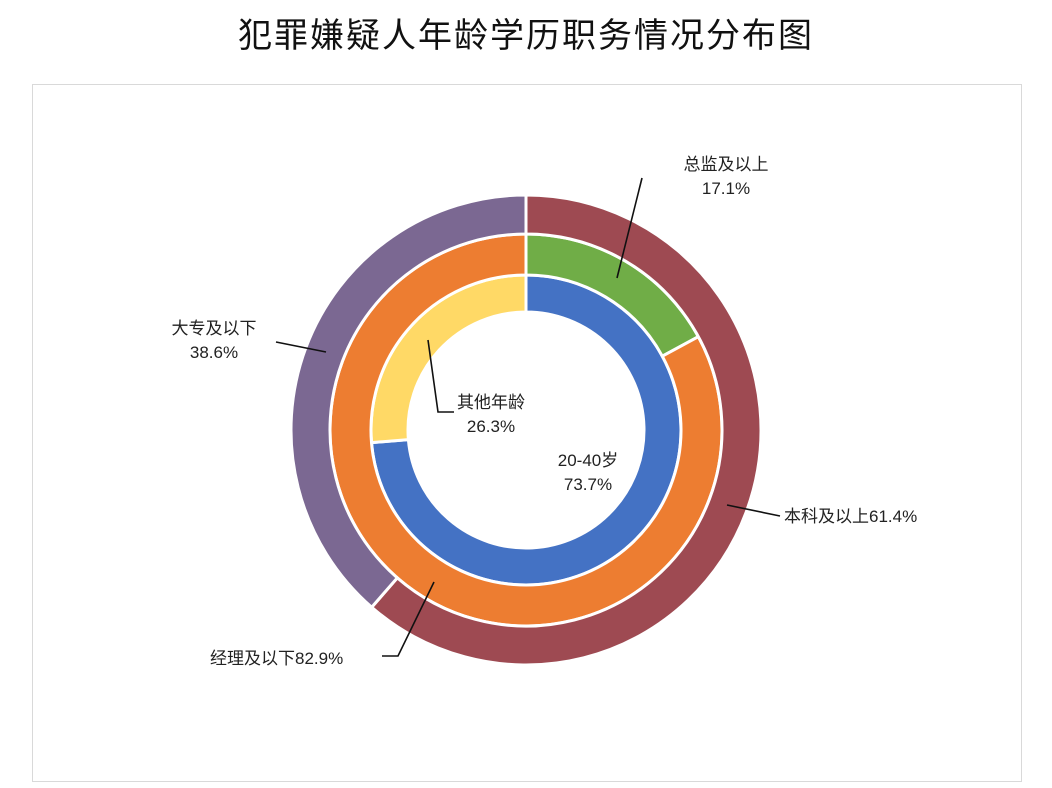  Describe the element at coordinates (214, 352) in the screenshot. I see `label-college-pct: 38.6%` at that location.